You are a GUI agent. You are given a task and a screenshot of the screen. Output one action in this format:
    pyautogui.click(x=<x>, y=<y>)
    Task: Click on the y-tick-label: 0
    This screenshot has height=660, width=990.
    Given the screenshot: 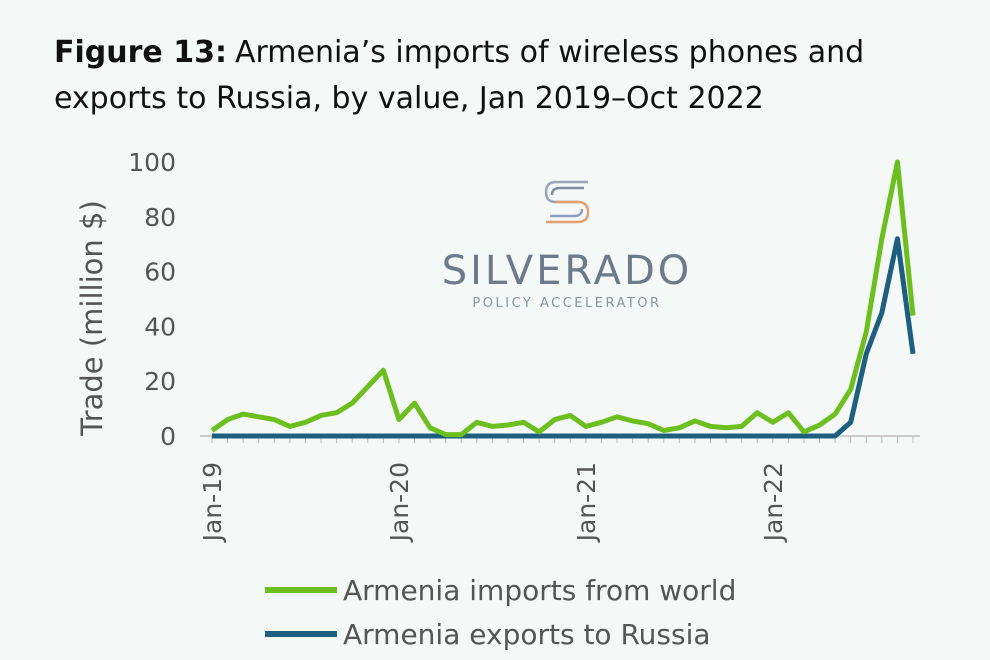 What is the action you would take?
    pyautogui.click(x=168, y=436)
    